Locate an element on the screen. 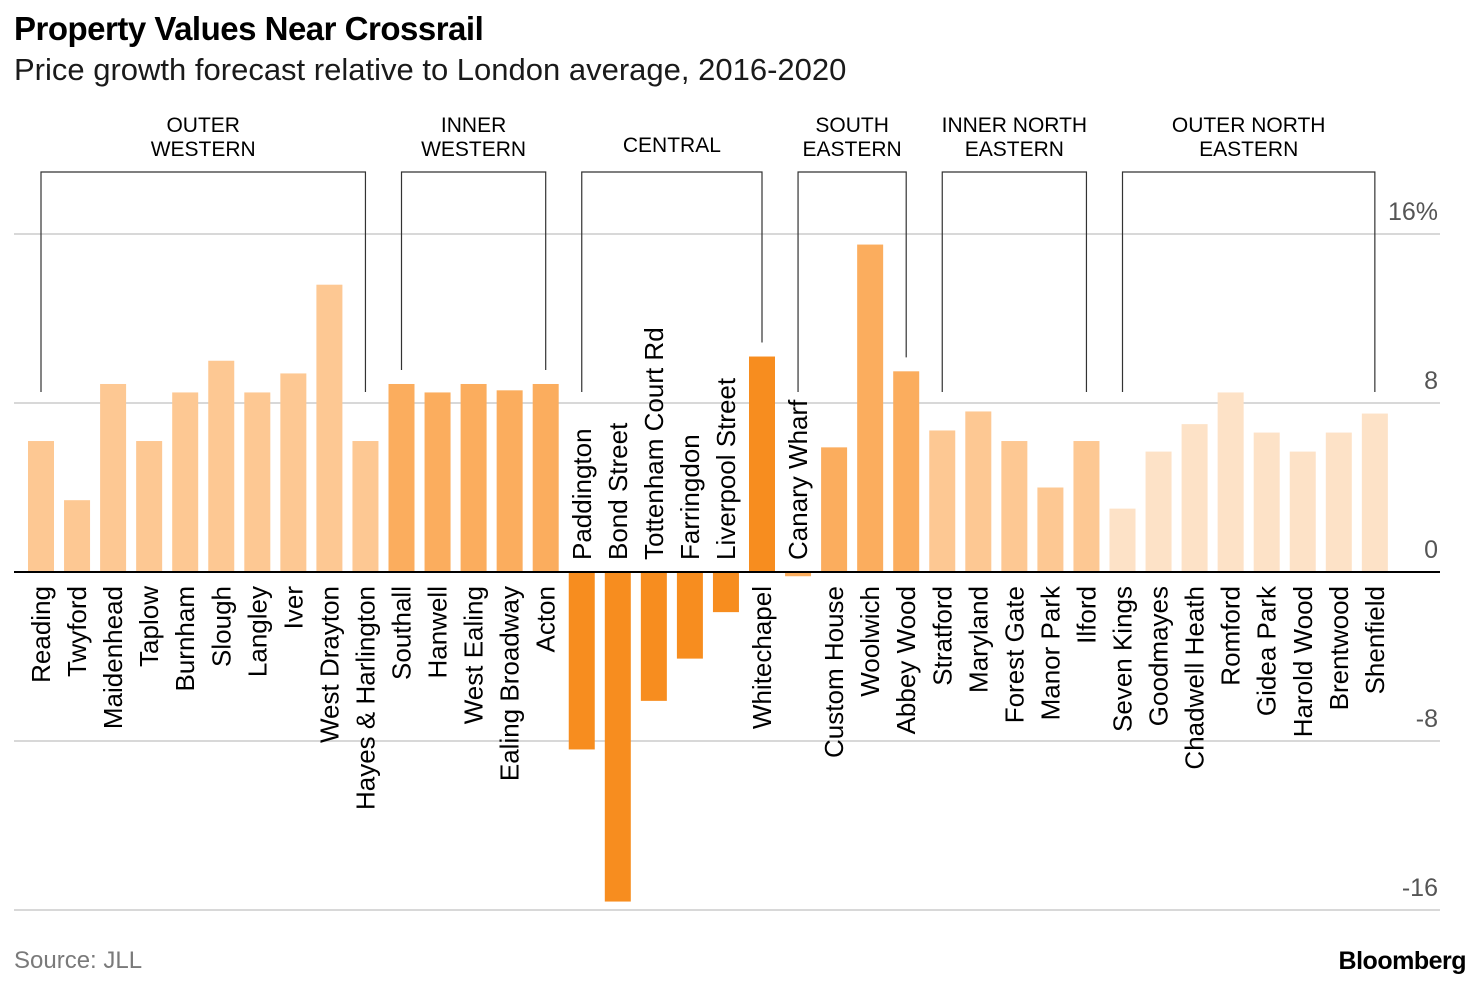 Image resolution: width=1480 pixels, height=986 pixels. y-tick-label: 16% is located at coordinates (1413, 212).